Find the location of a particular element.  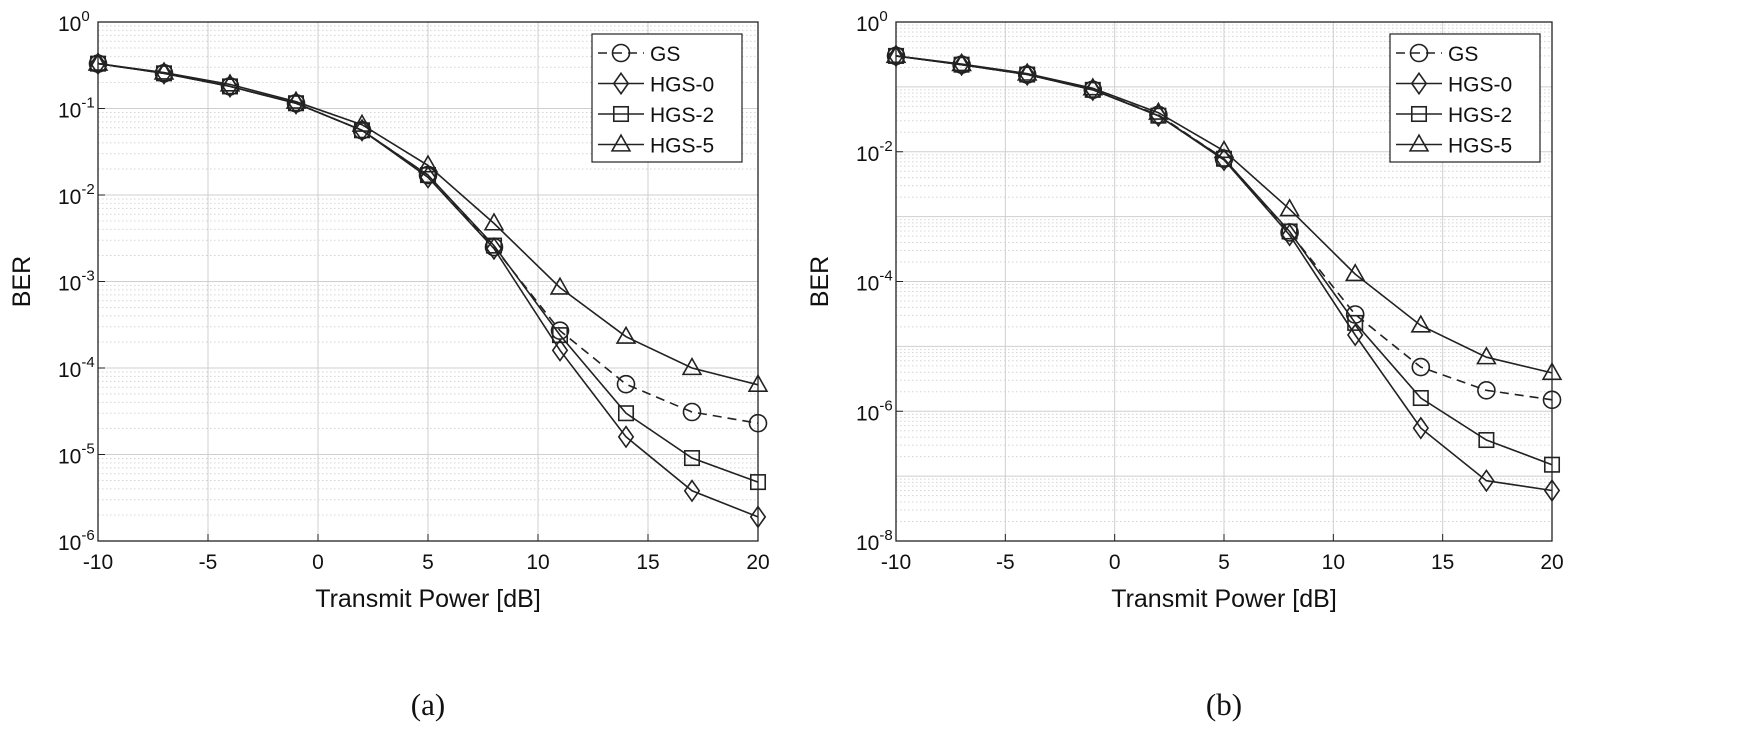

legend-marker-gs is located at coordinates (621, 53).